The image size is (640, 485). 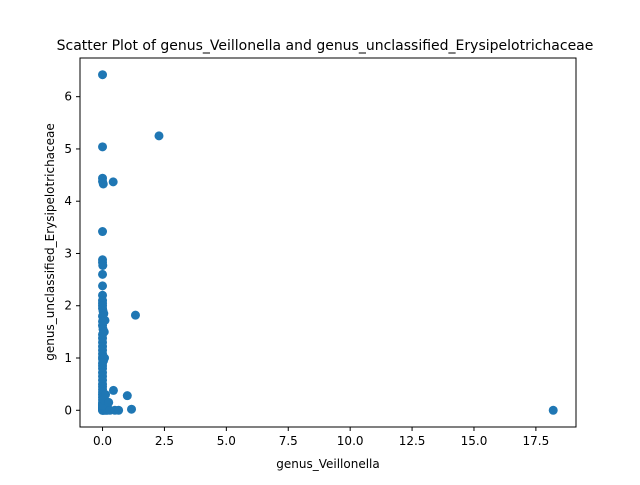 What do you see at coordinates (474, 441) in the screenshot?
I see `x-tick-label: 15.0` at bounding box center [474, 441].